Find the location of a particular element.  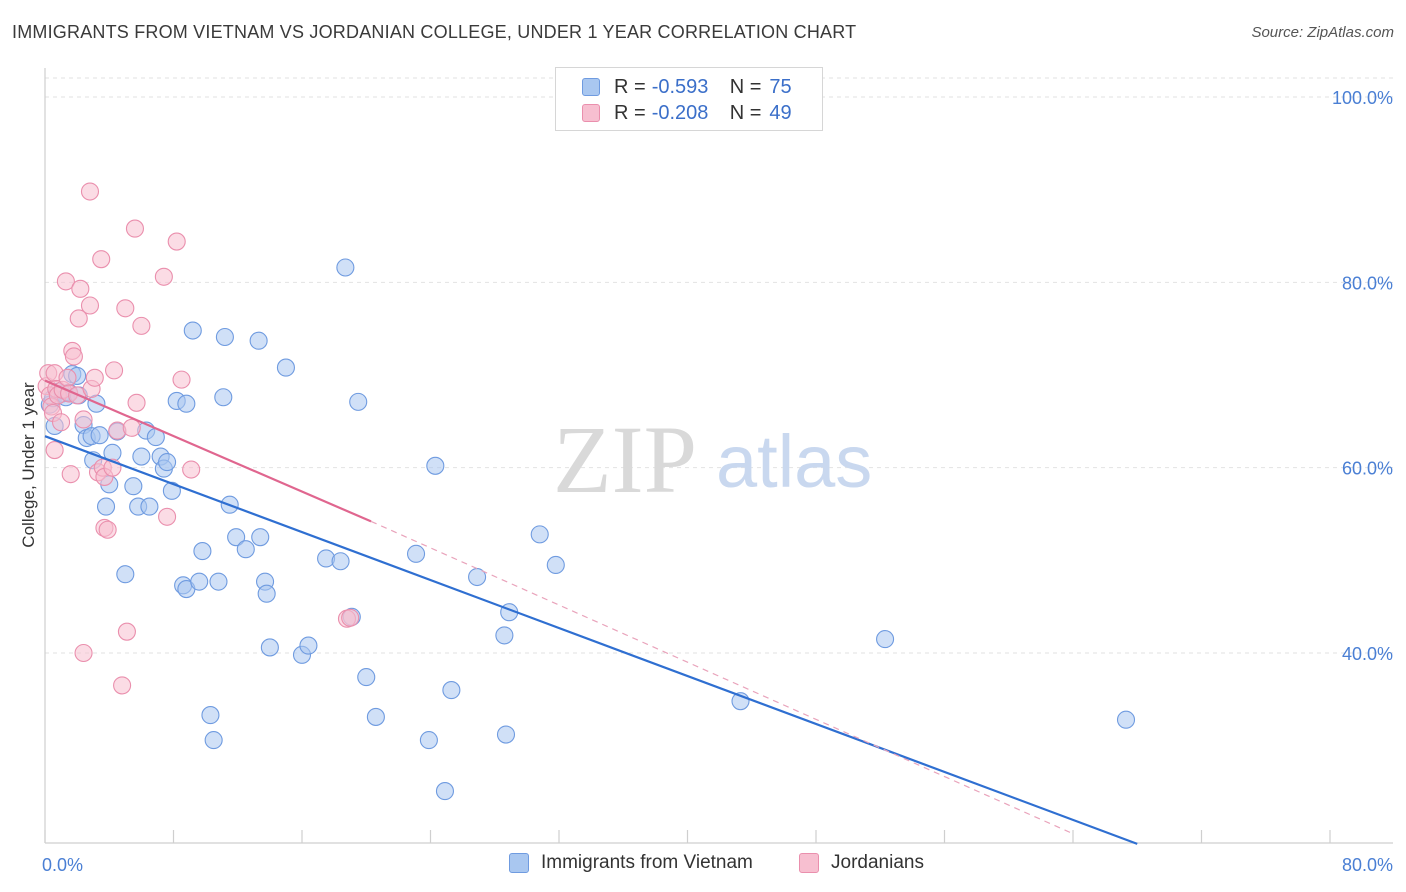

legend-label-vietnam: Immigrants from Vietnam is located at coordinates (647, 862).